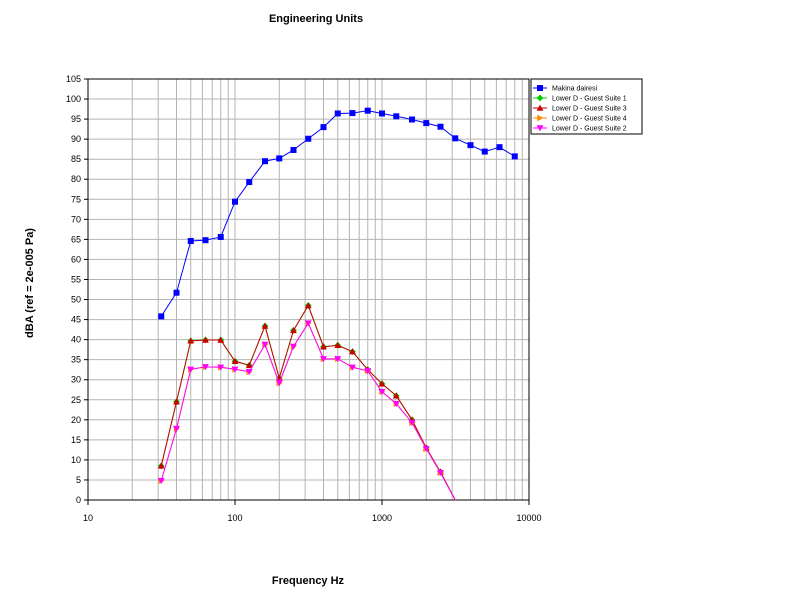 The height and width of the screenshot is (596, 800). What do you see at coordinates (88, 518) in the screenshot?
I see `x-tick-label: 10` at bounding box center [88, 518].